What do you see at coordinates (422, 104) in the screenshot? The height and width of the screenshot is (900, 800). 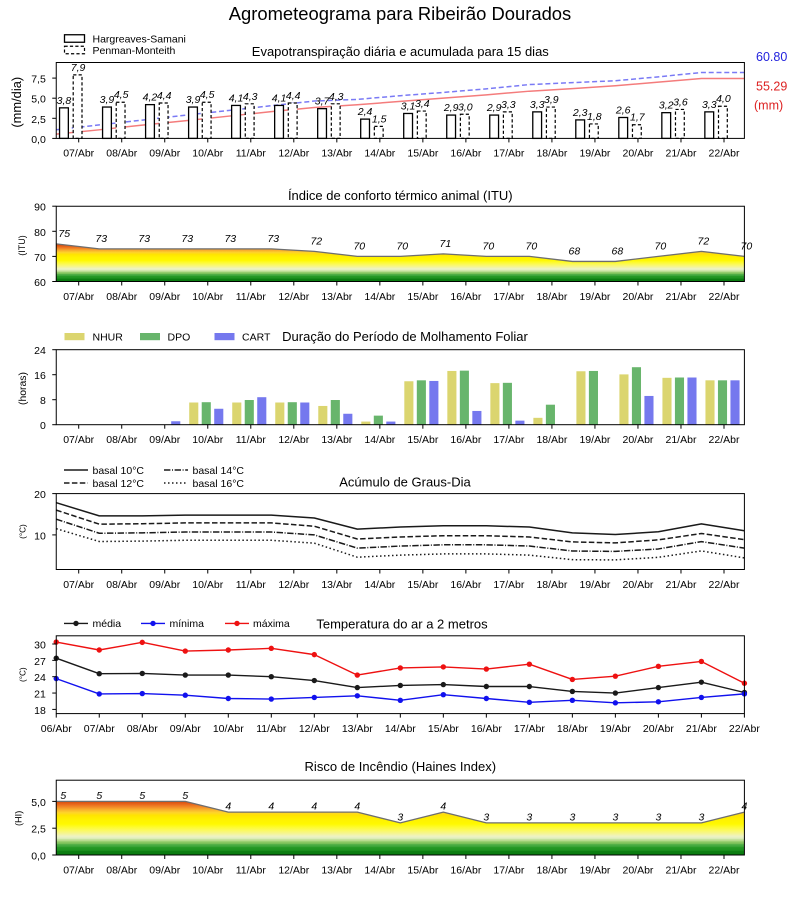 I see `svg-text: 3,4` at bounding box center [422, 104].